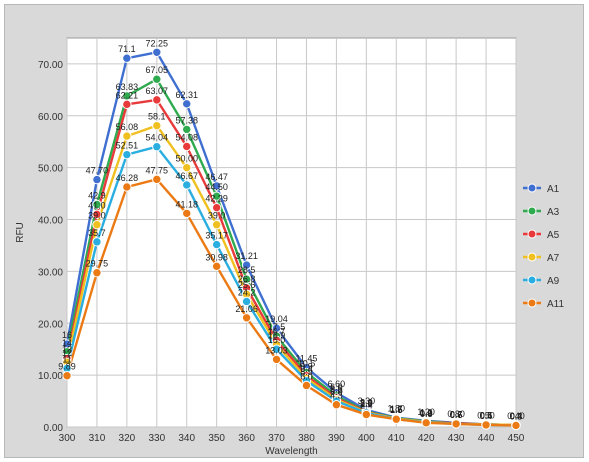  I want to click on data-label: 6.60, so click(337, 384).